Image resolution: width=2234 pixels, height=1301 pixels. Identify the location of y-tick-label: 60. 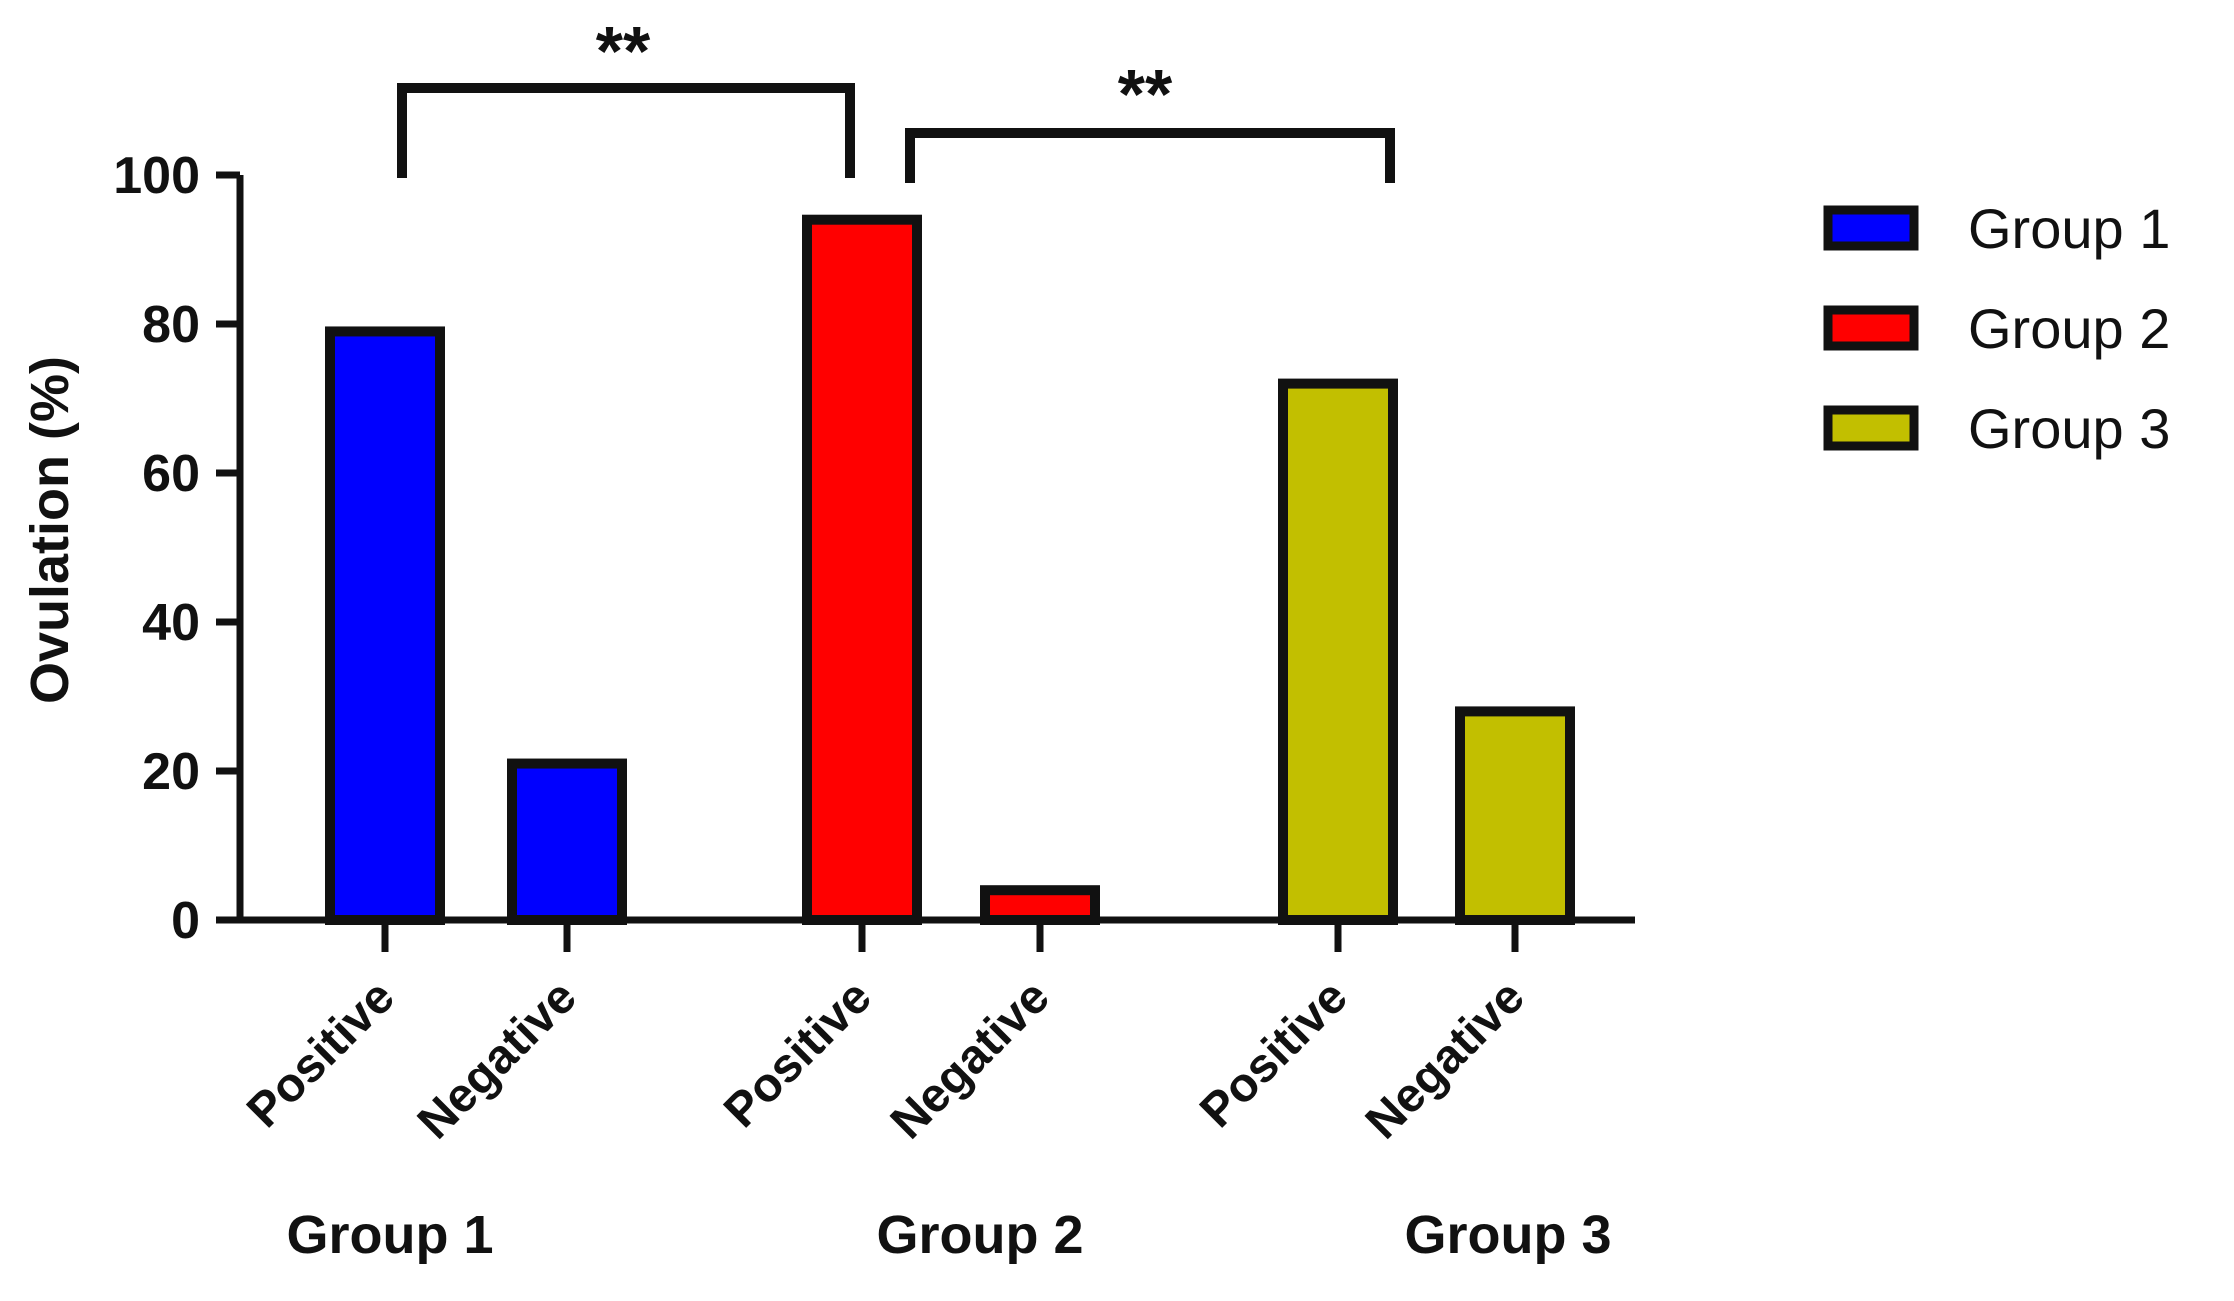
(171, 474).